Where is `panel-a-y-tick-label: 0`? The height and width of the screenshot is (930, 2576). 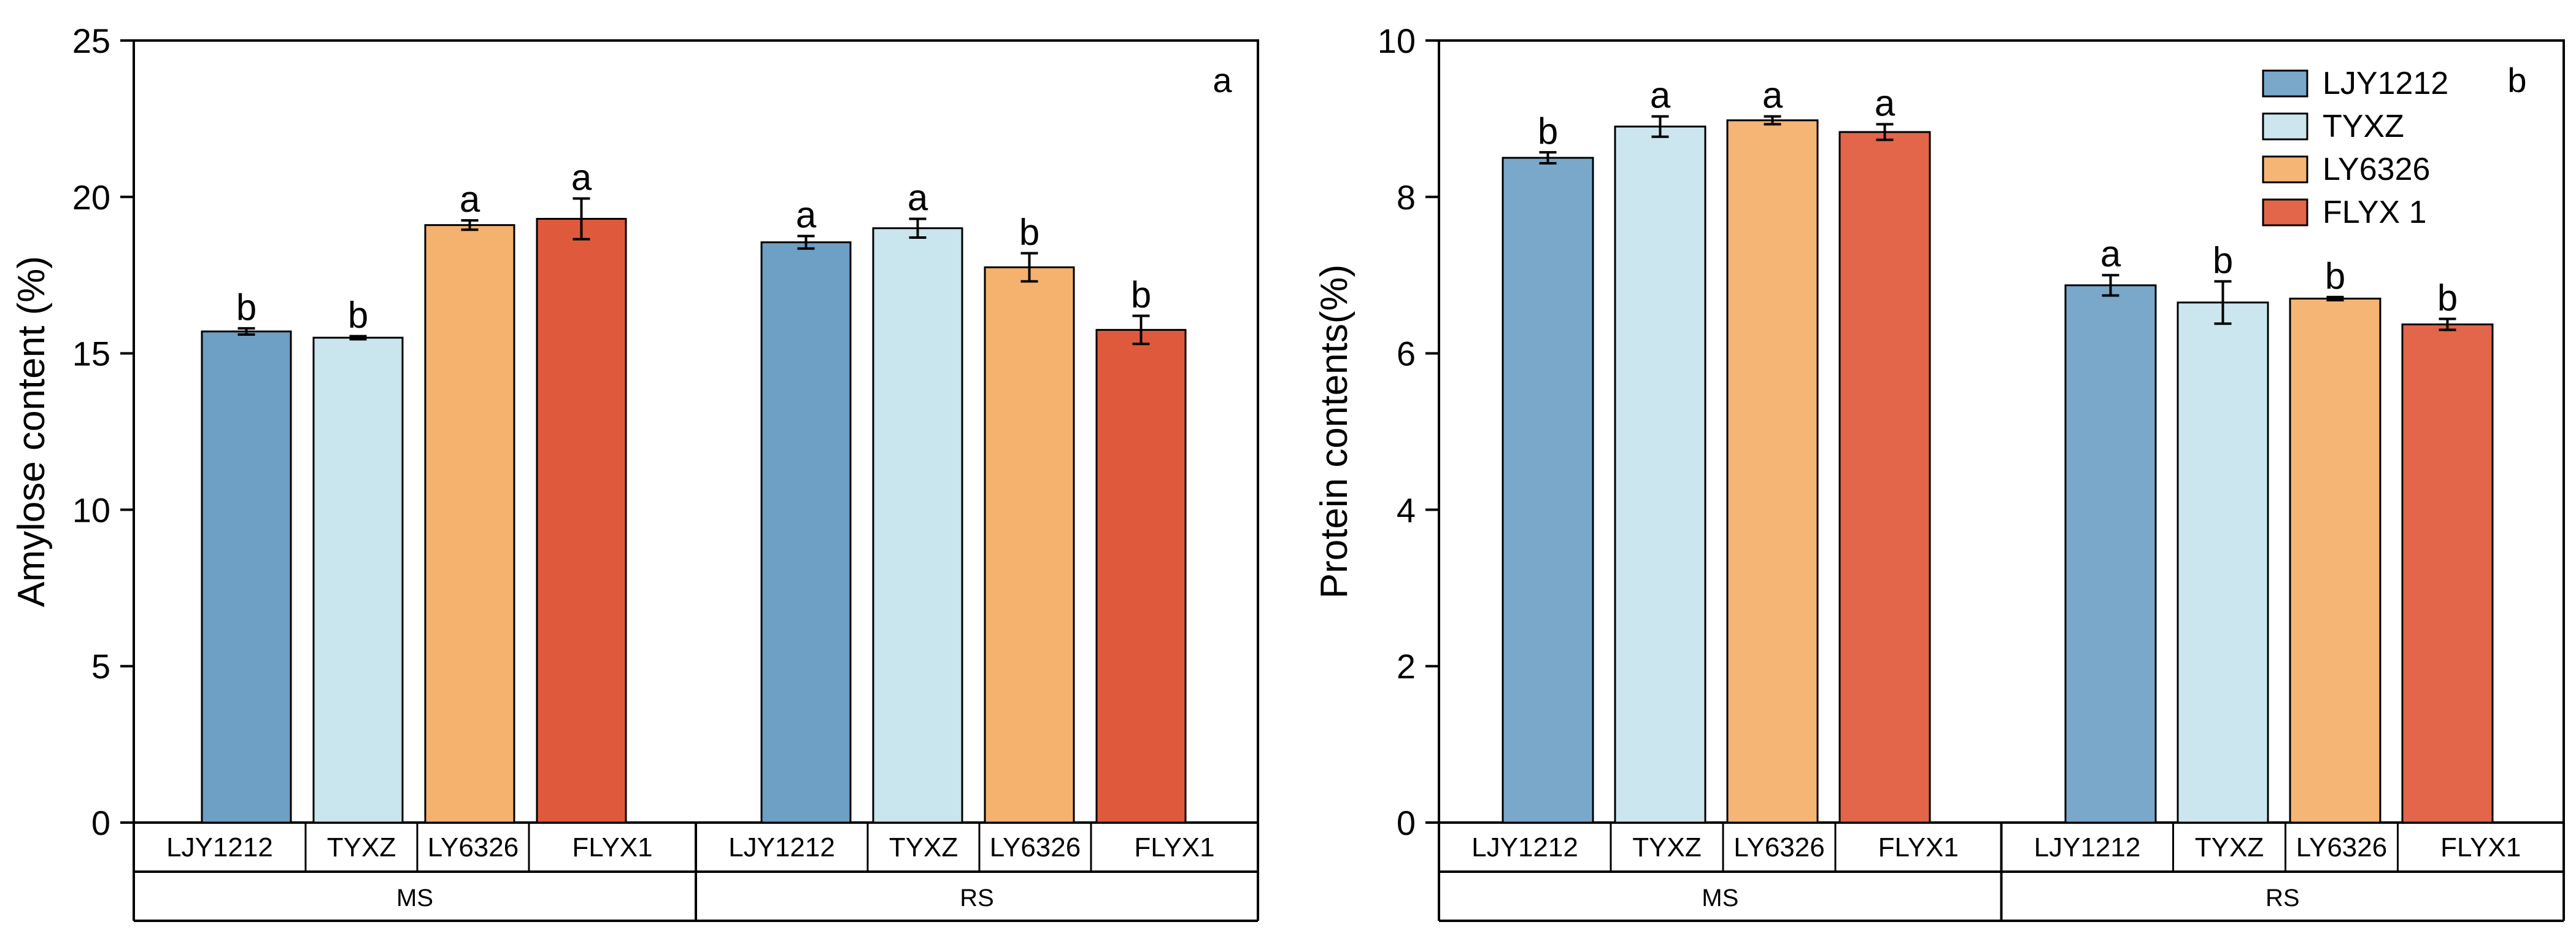 panel-a-y-tick-label: 0 is located at coordinates (100, 823).